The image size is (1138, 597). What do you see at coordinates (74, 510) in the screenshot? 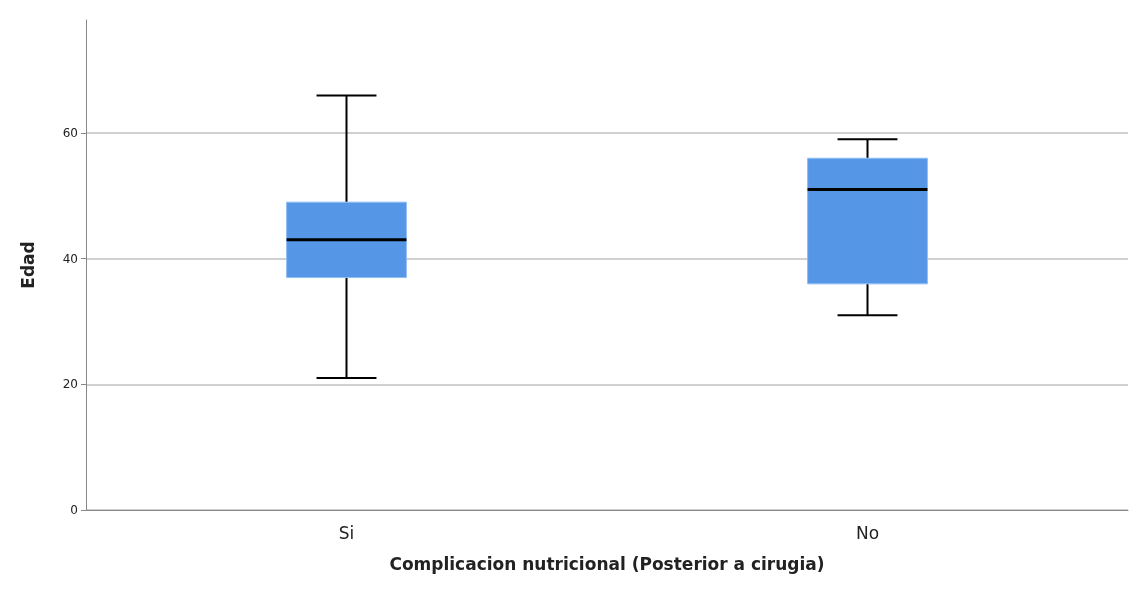
I see `y-tick-label: 0` at bounding box center [74, 510].